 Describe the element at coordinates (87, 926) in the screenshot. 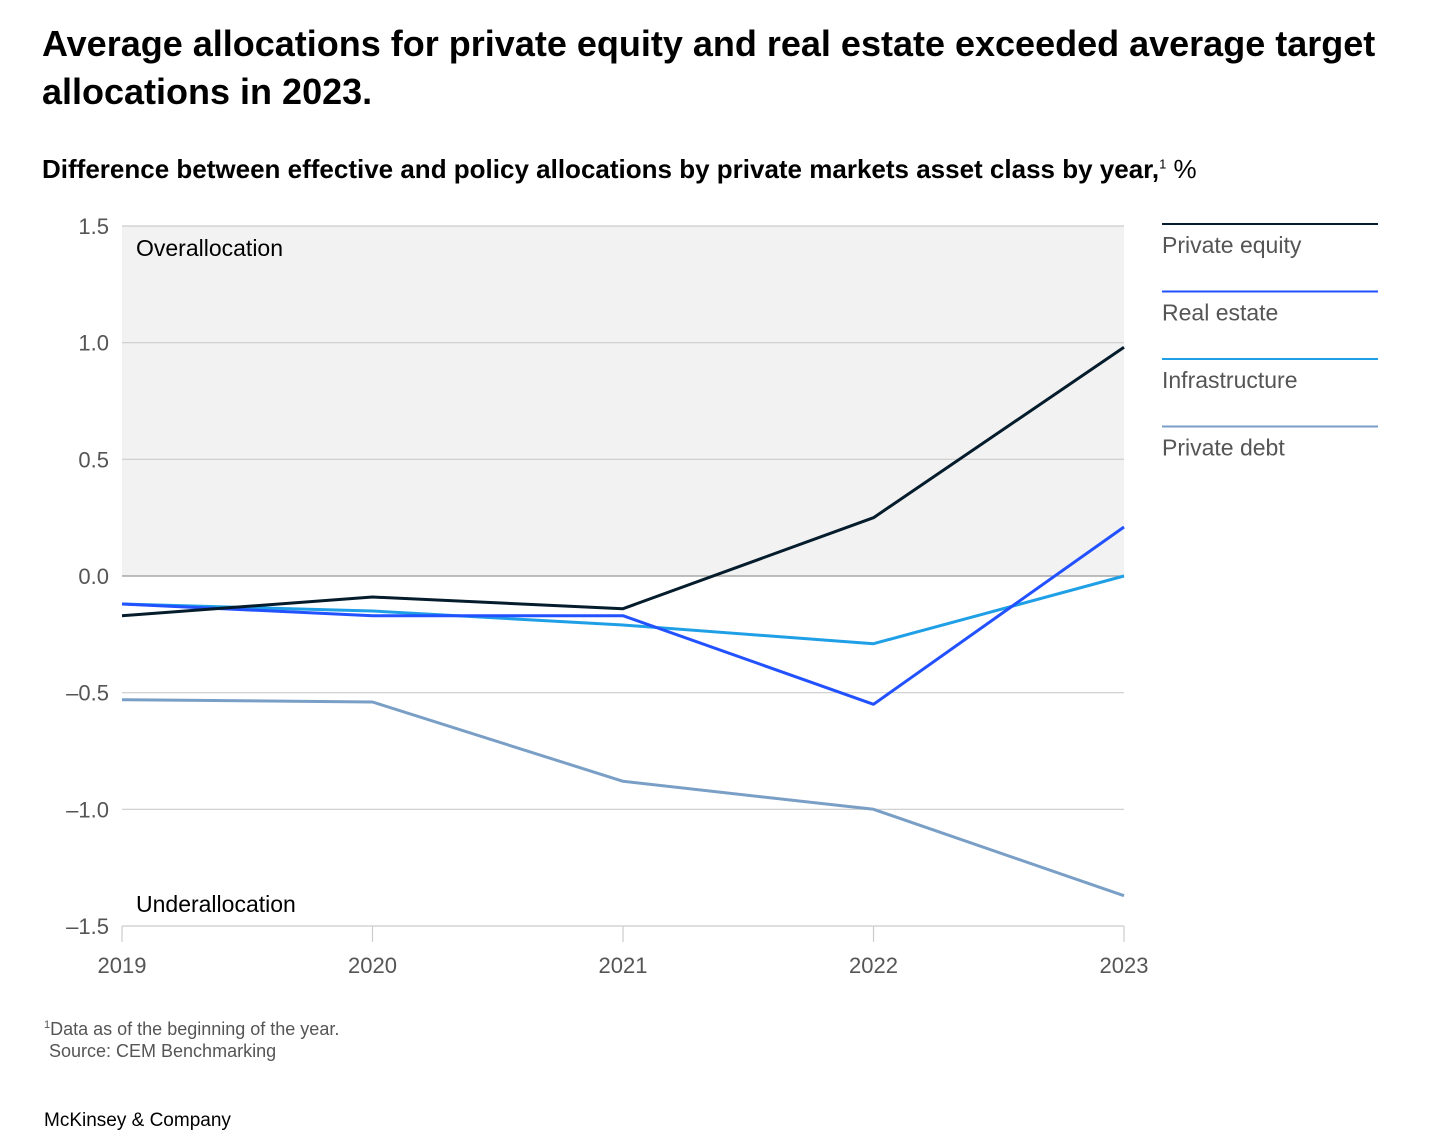

I see `y-tick-label: –1.5` at that location.